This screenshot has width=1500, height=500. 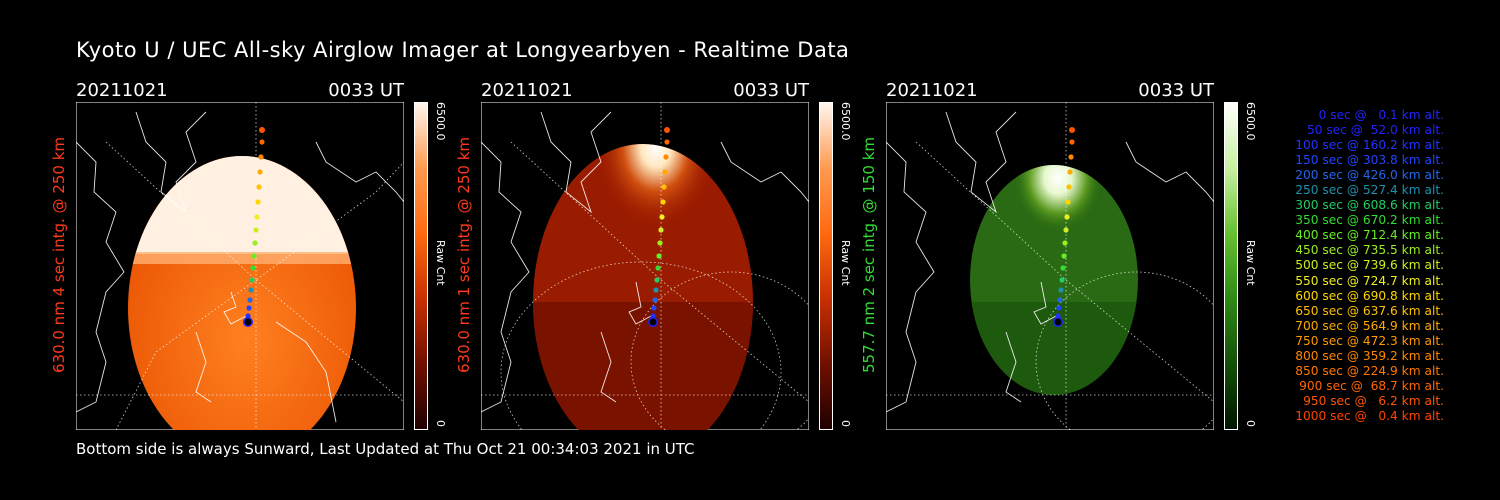 I want to click on legend-entry: 50 sec @ 52.0 km alt., so click(x=1375, y=130).